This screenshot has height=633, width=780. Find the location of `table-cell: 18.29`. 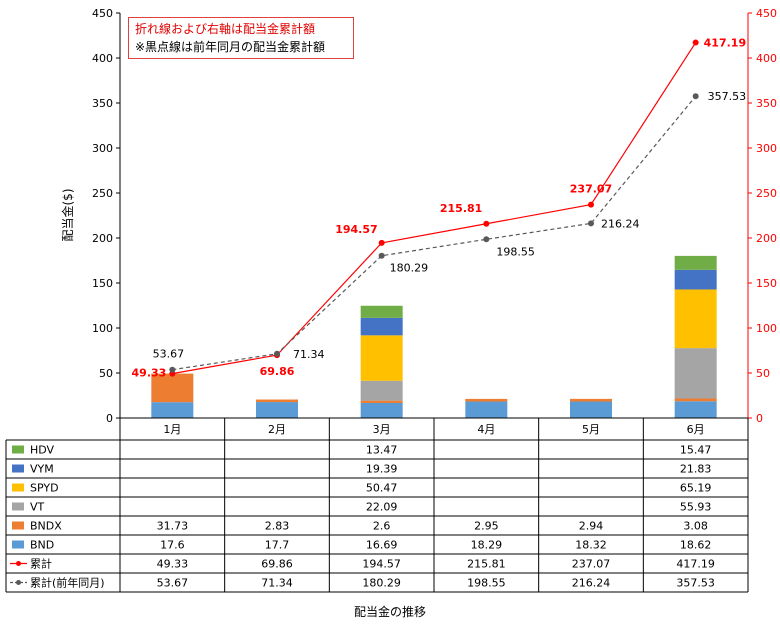

table-cell: 18.29 is located at coordinates (487, 545).